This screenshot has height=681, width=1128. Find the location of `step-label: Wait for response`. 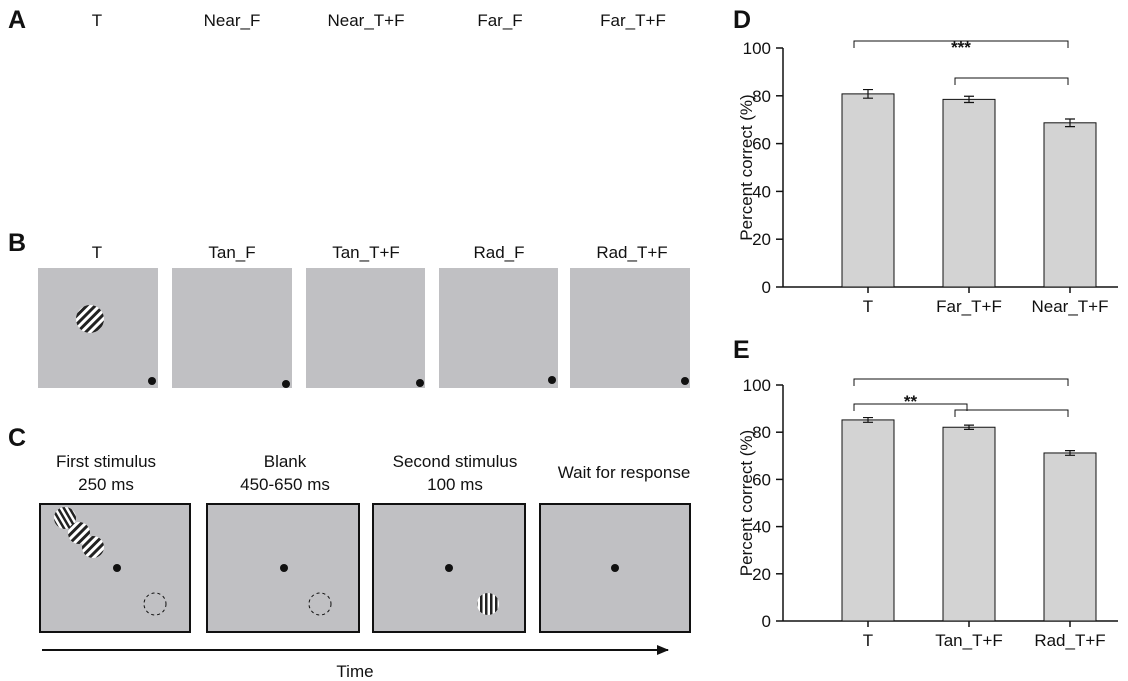

step-label: Wait for response is located at coordinates (624, 472).